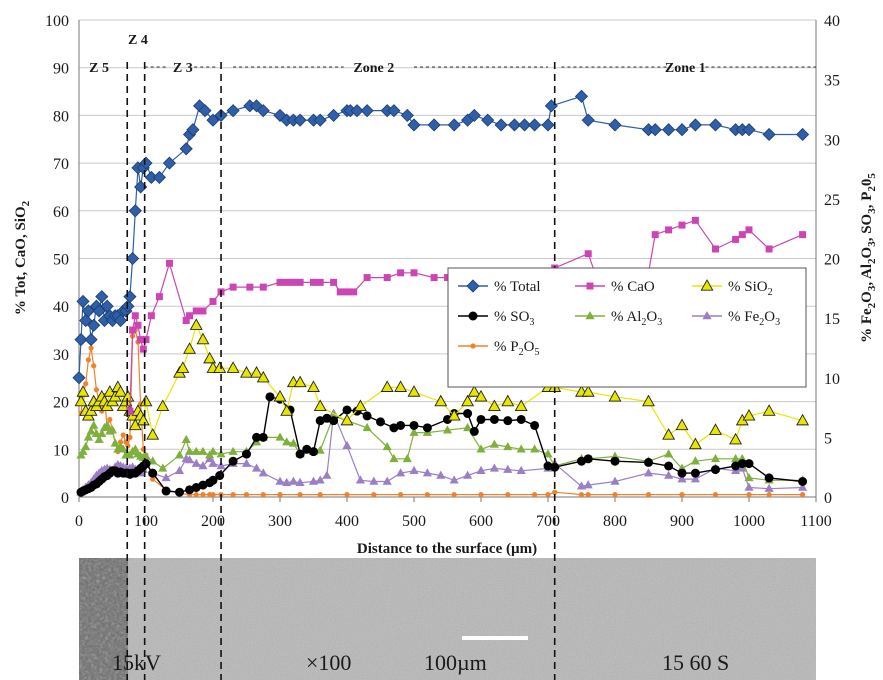 This screenshot has width=883, height=680. I want to click on legend-item-al2o3: % Al2O3, so click(618, 318).